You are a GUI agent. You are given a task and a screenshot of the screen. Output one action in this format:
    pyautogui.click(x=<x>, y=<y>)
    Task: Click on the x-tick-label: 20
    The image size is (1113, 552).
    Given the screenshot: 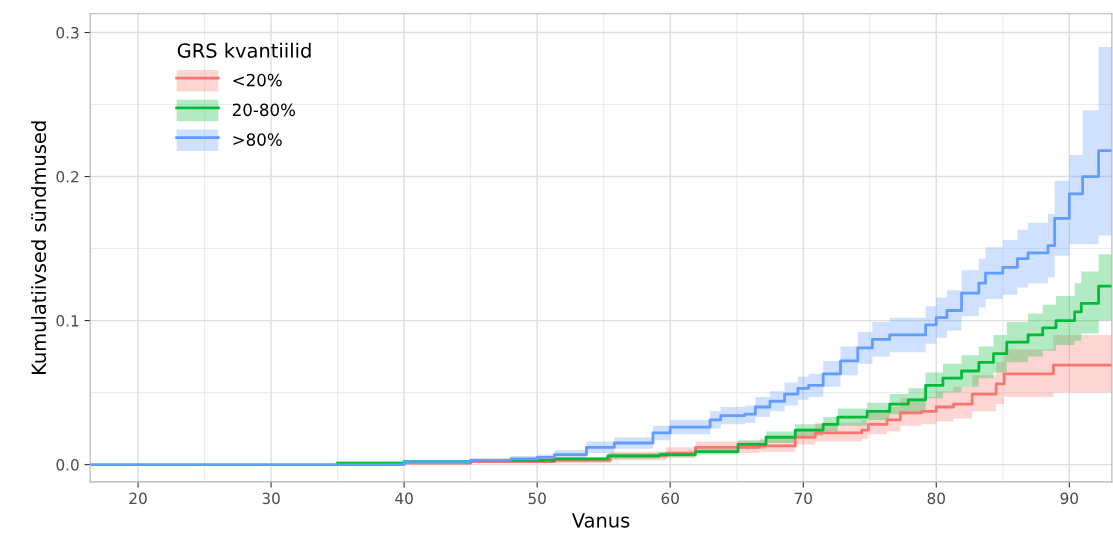 What is the action you would take?
    pyautogui.click(x=138, y=498)
    